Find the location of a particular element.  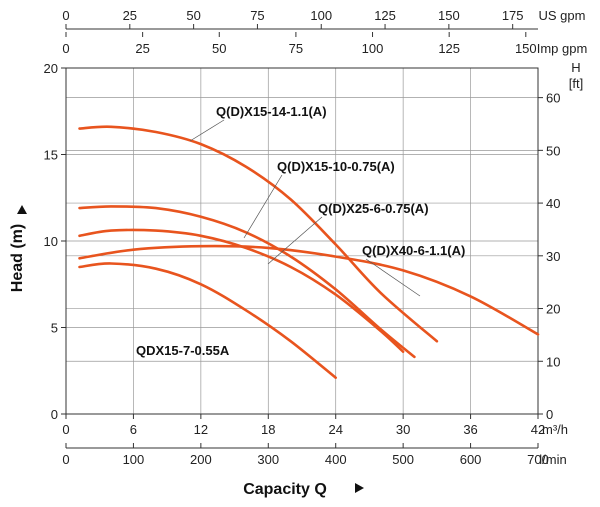

us-gpm-tick-label: 0 is located at coordinates (65, 15).